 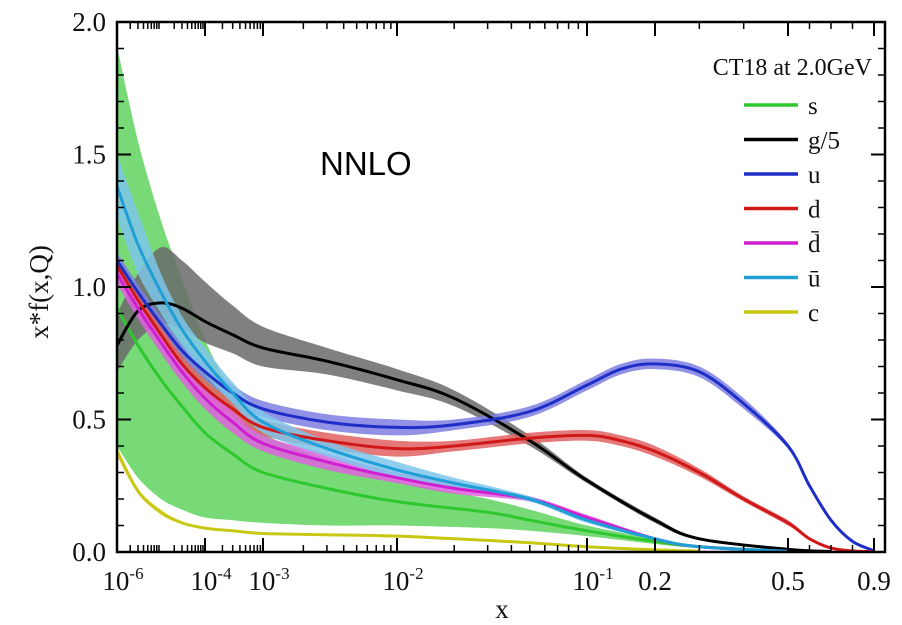 I want to click on order-annotation: NNLO, so click(x=366, y=163).